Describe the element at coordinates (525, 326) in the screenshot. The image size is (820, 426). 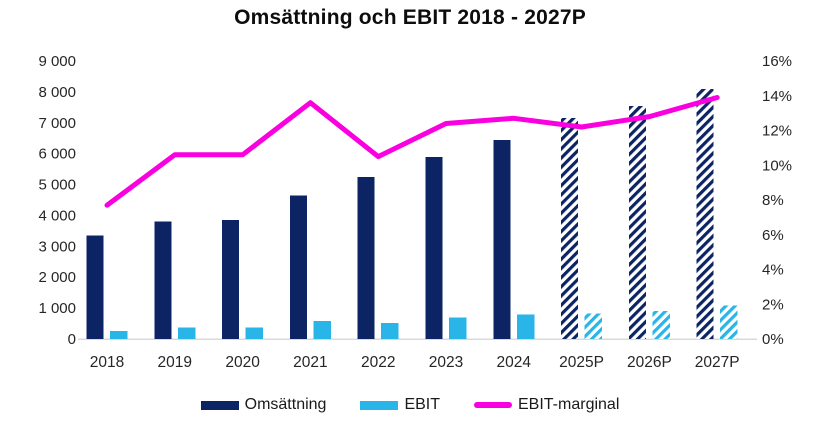
I see `bar-ebit-2024` at that location.